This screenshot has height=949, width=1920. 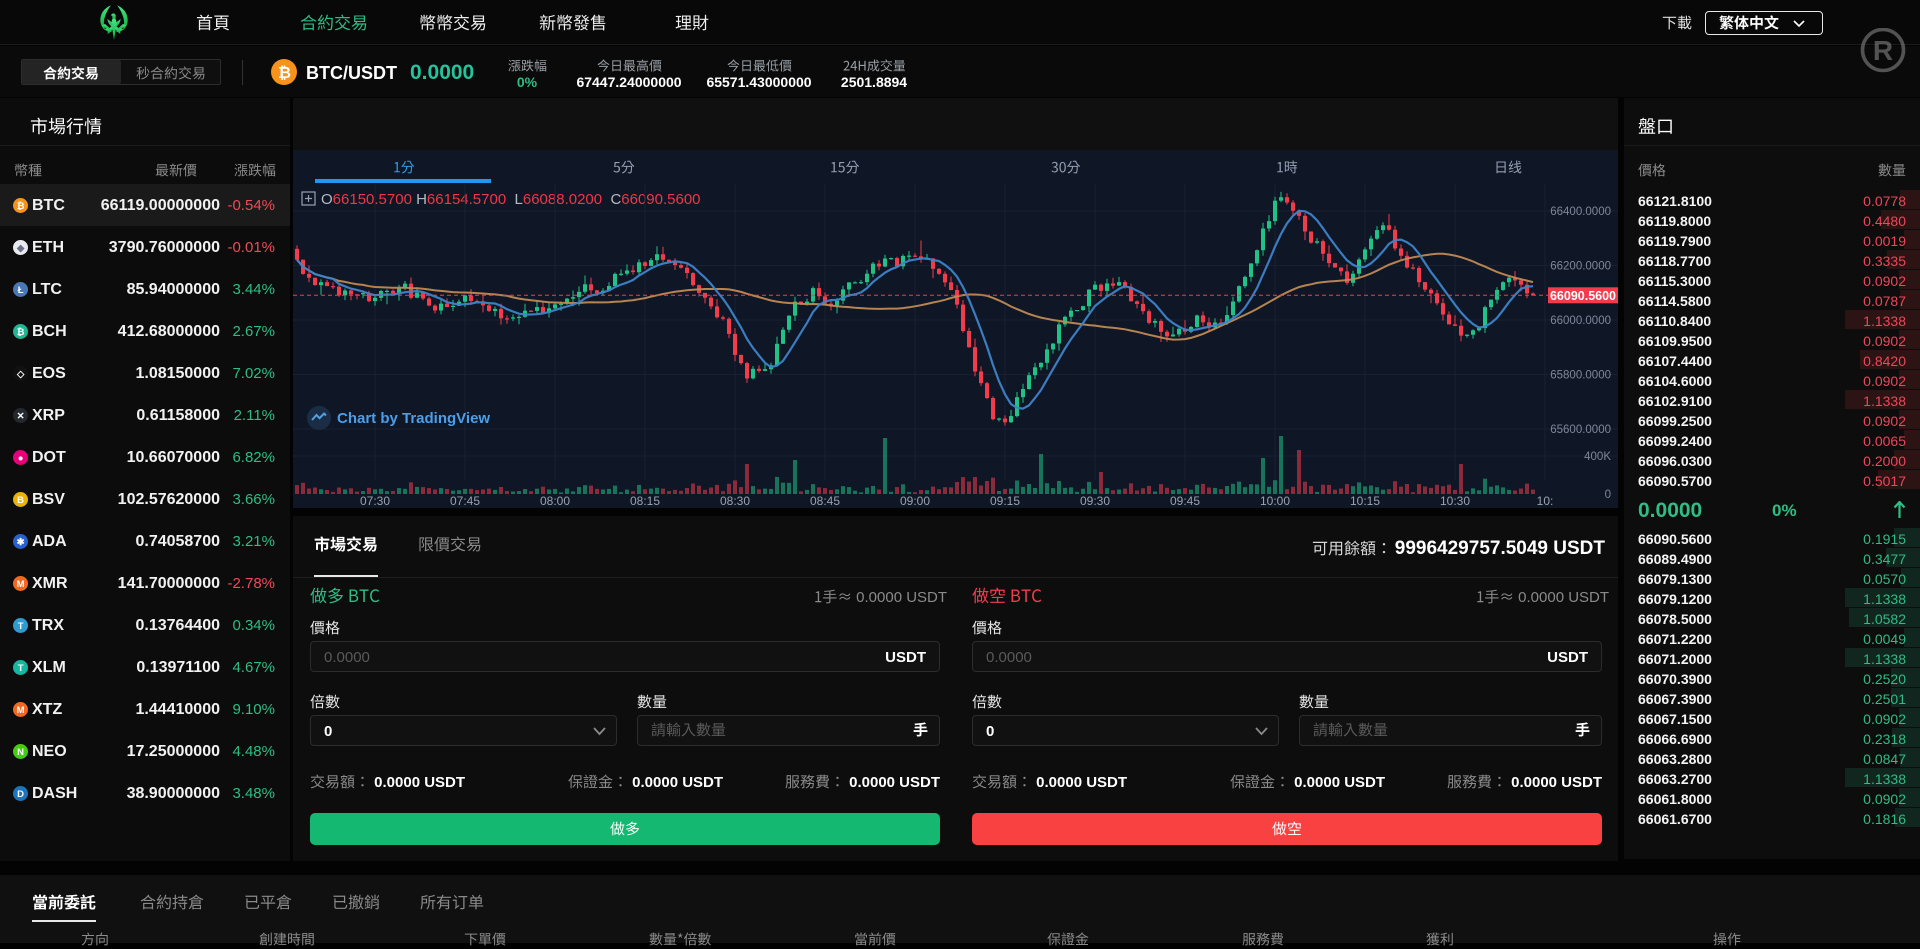 I want to click on svg-text: 08:45, so click(x=825, y=501).